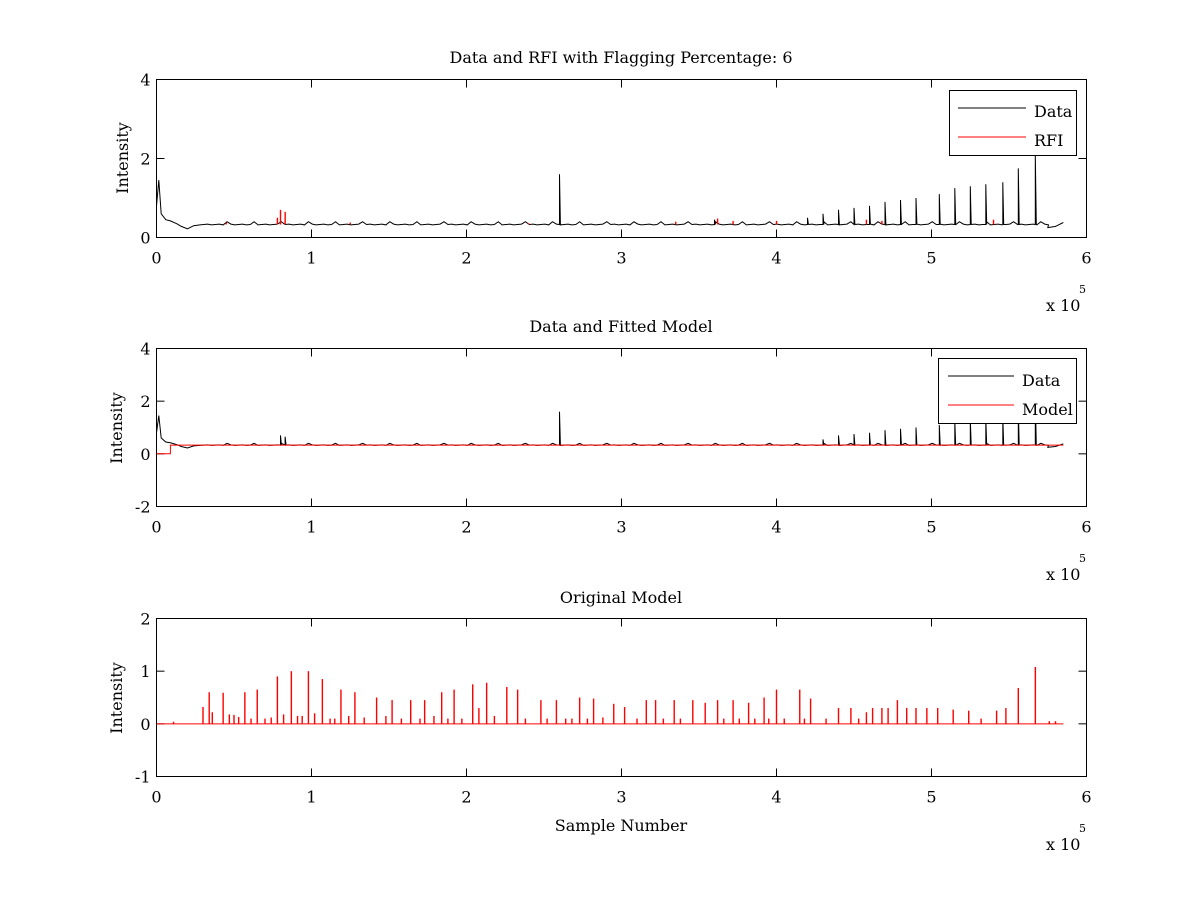  Describe the element at coordinates (620, 326) in the screenshot. I see `chart-title: Data and Fitted Model` at that location.